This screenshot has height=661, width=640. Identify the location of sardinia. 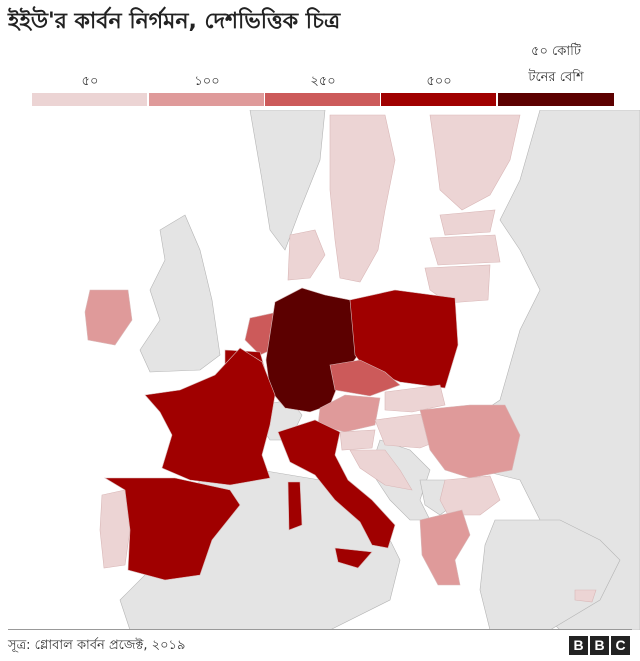
(295, 506).